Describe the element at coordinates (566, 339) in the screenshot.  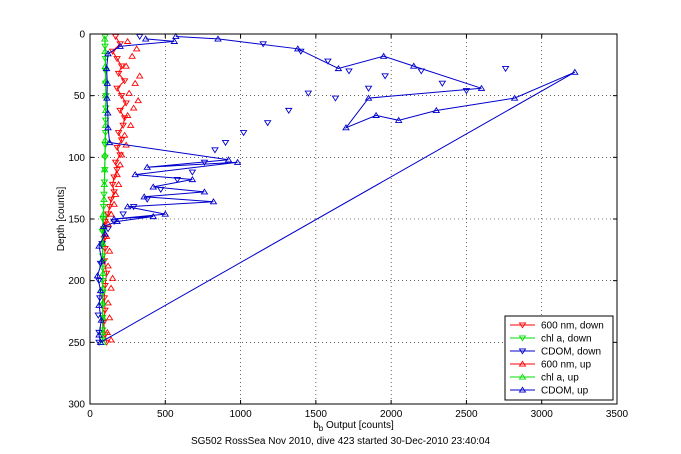
I see `legend-label: chl a, down` at that location.